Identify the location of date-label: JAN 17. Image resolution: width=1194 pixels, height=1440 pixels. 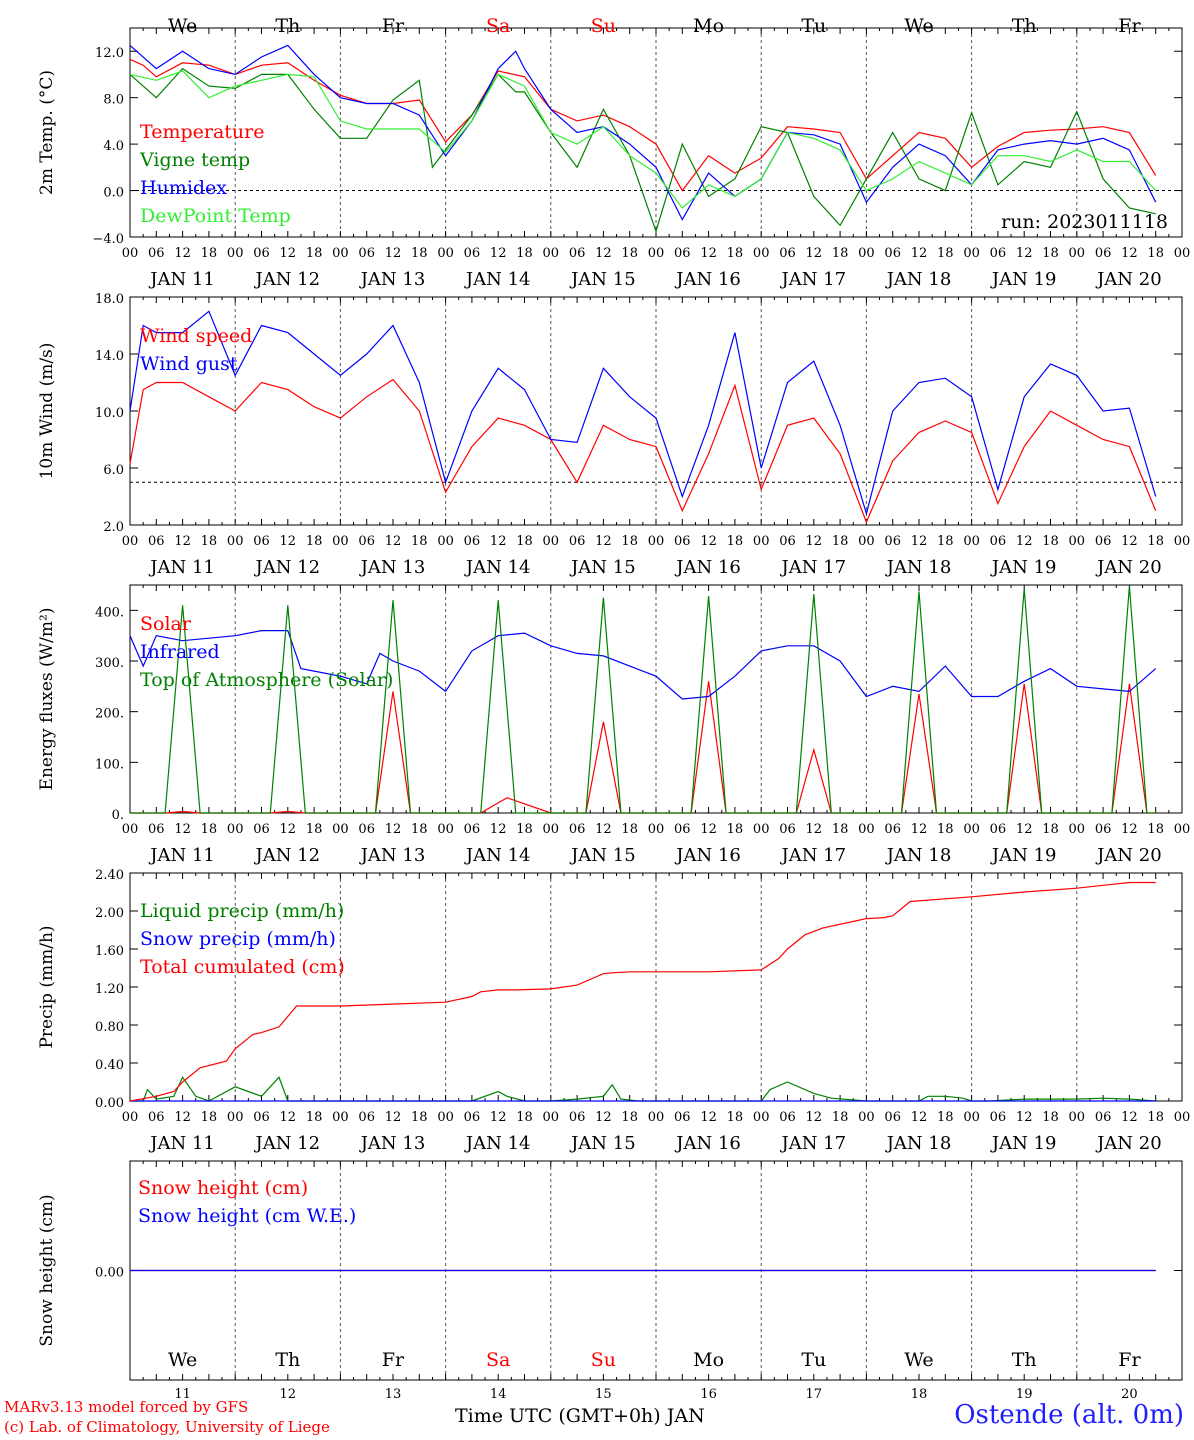
(813, 855).